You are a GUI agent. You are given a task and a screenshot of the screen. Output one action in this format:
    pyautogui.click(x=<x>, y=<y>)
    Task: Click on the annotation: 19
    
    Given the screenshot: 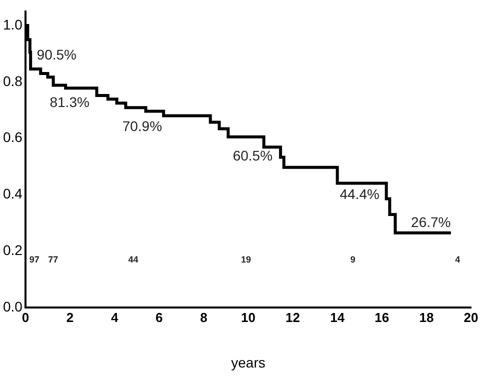 What is the action you would take?
    pyautogui.click(x=246, y=259)
    